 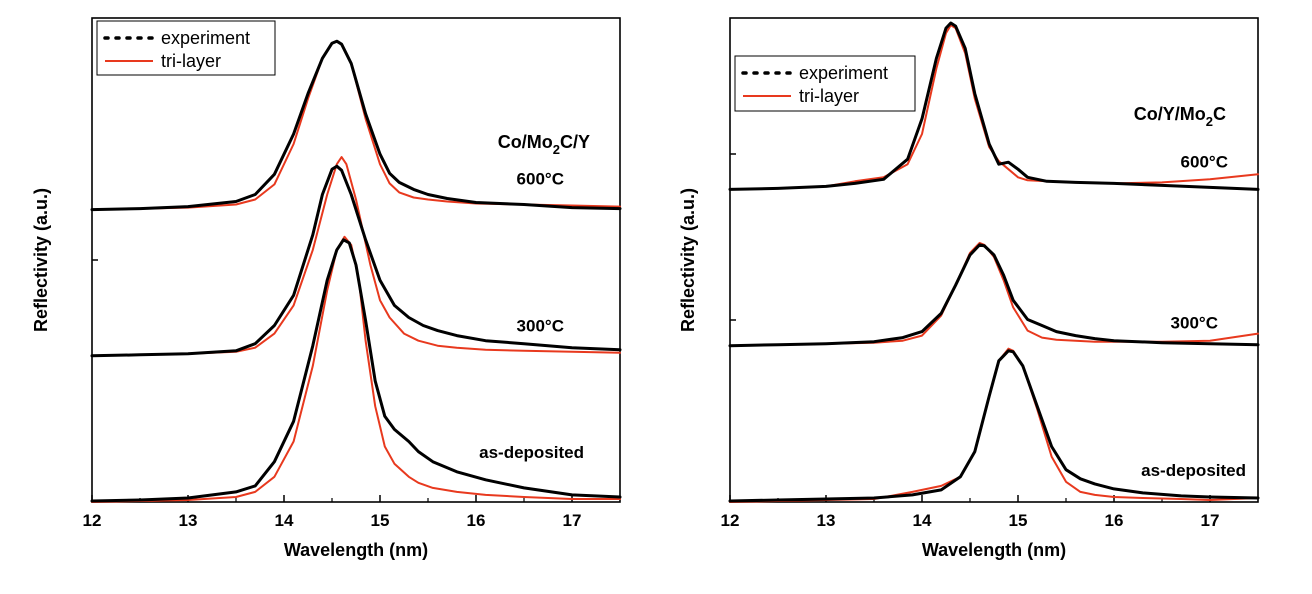 I want to click on panel-title: Co/Mo2C/Y, so click(x=544, y=144).